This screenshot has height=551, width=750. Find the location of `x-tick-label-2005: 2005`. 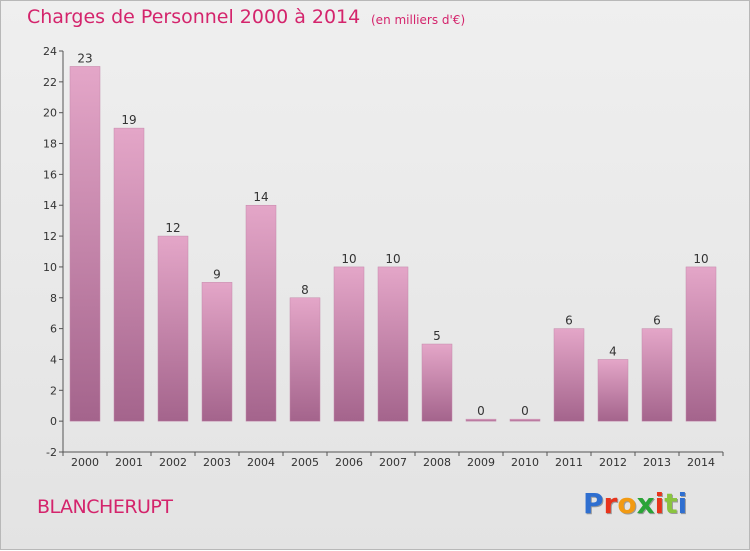

x-tick-label-2005: 2005 is located at coordinates (305, 462).